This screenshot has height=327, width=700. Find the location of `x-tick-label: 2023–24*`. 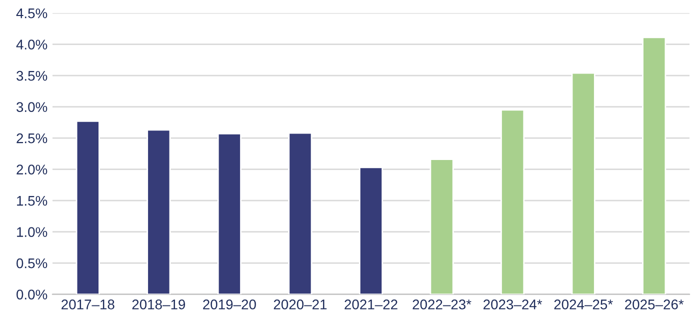

x-tick-label: 2023–24* is located at coordinates (513, 305).